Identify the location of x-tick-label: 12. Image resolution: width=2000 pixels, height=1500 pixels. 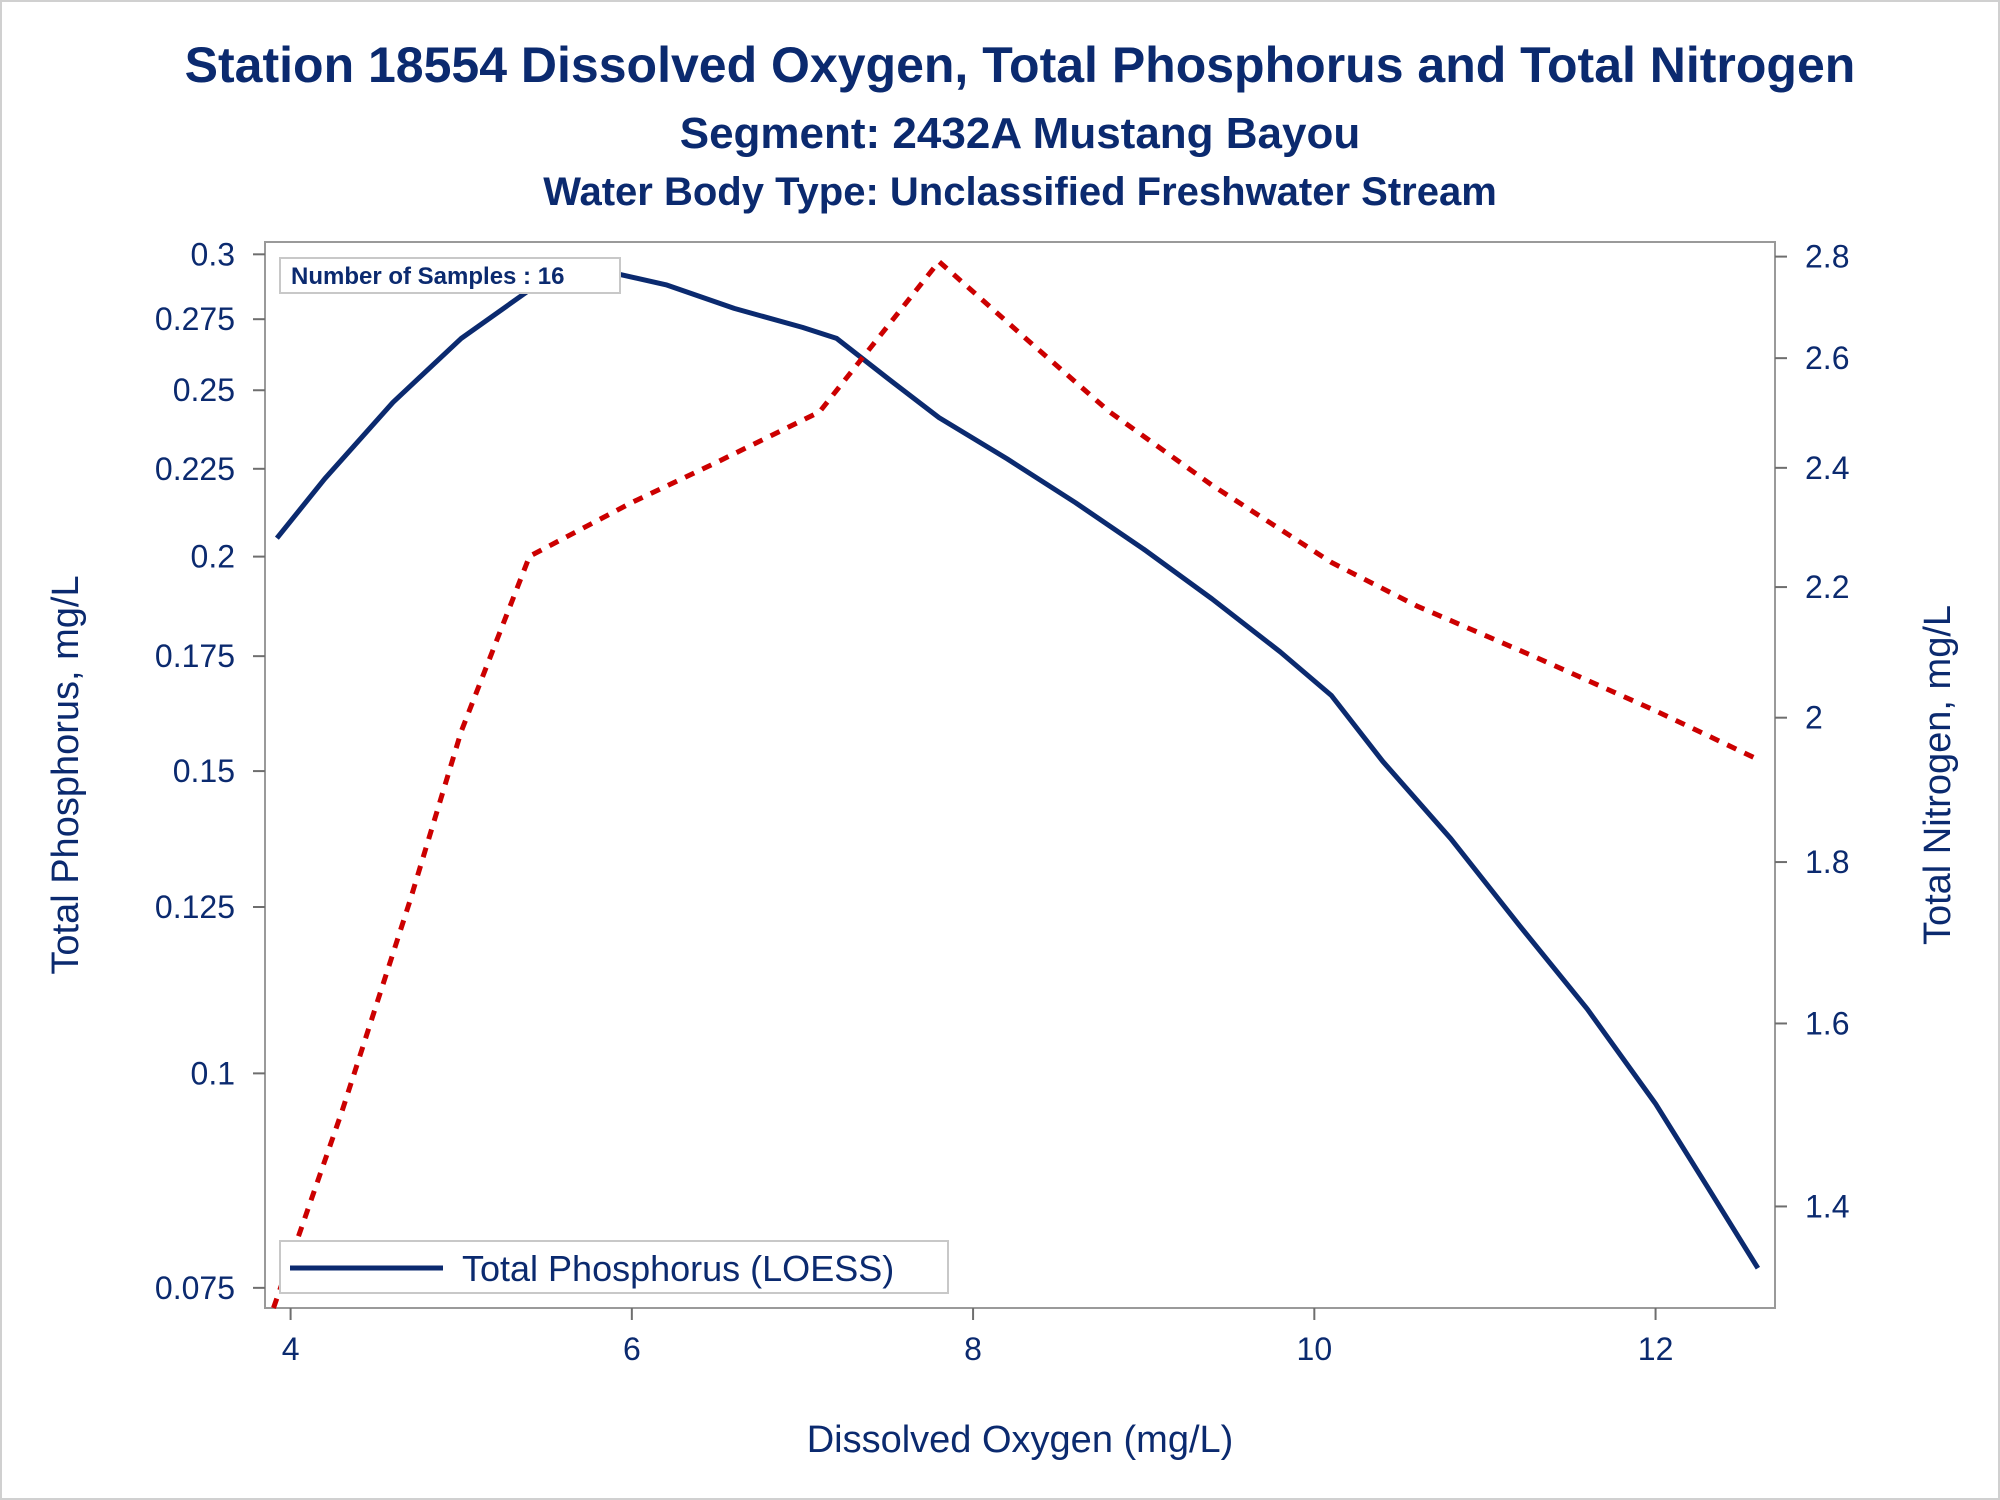
(1656, 1349).